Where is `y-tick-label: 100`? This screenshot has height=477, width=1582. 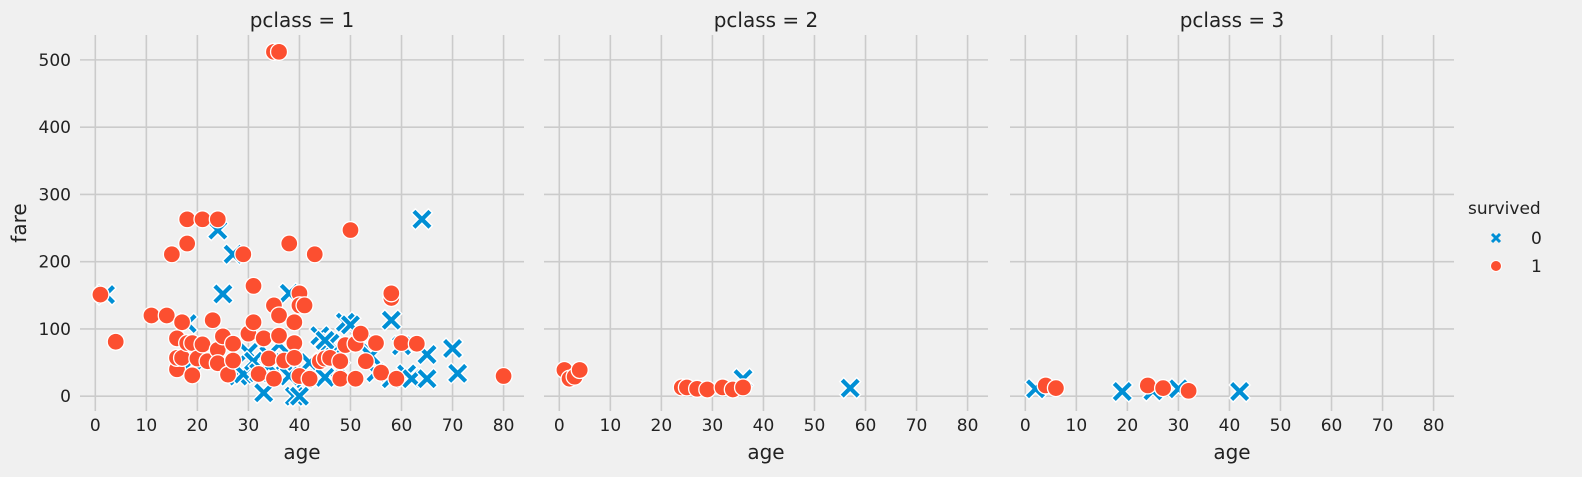 y-tick-label: 100 is located at coordinates (55, 330).